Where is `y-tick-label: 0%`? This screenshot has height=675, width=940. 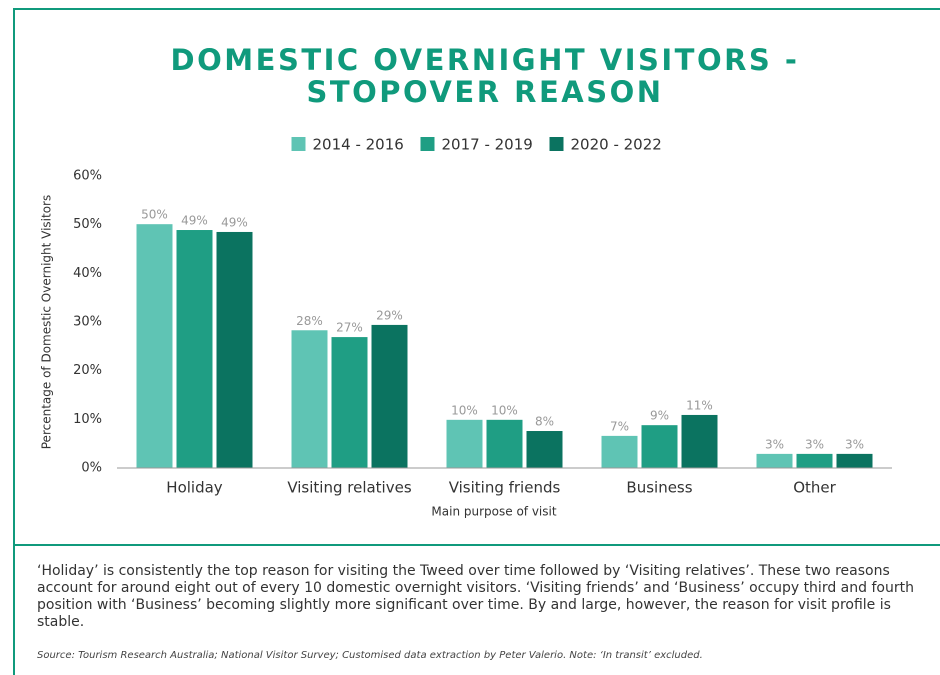
y-tick-label: 0% is located at coordinates (91, 468).